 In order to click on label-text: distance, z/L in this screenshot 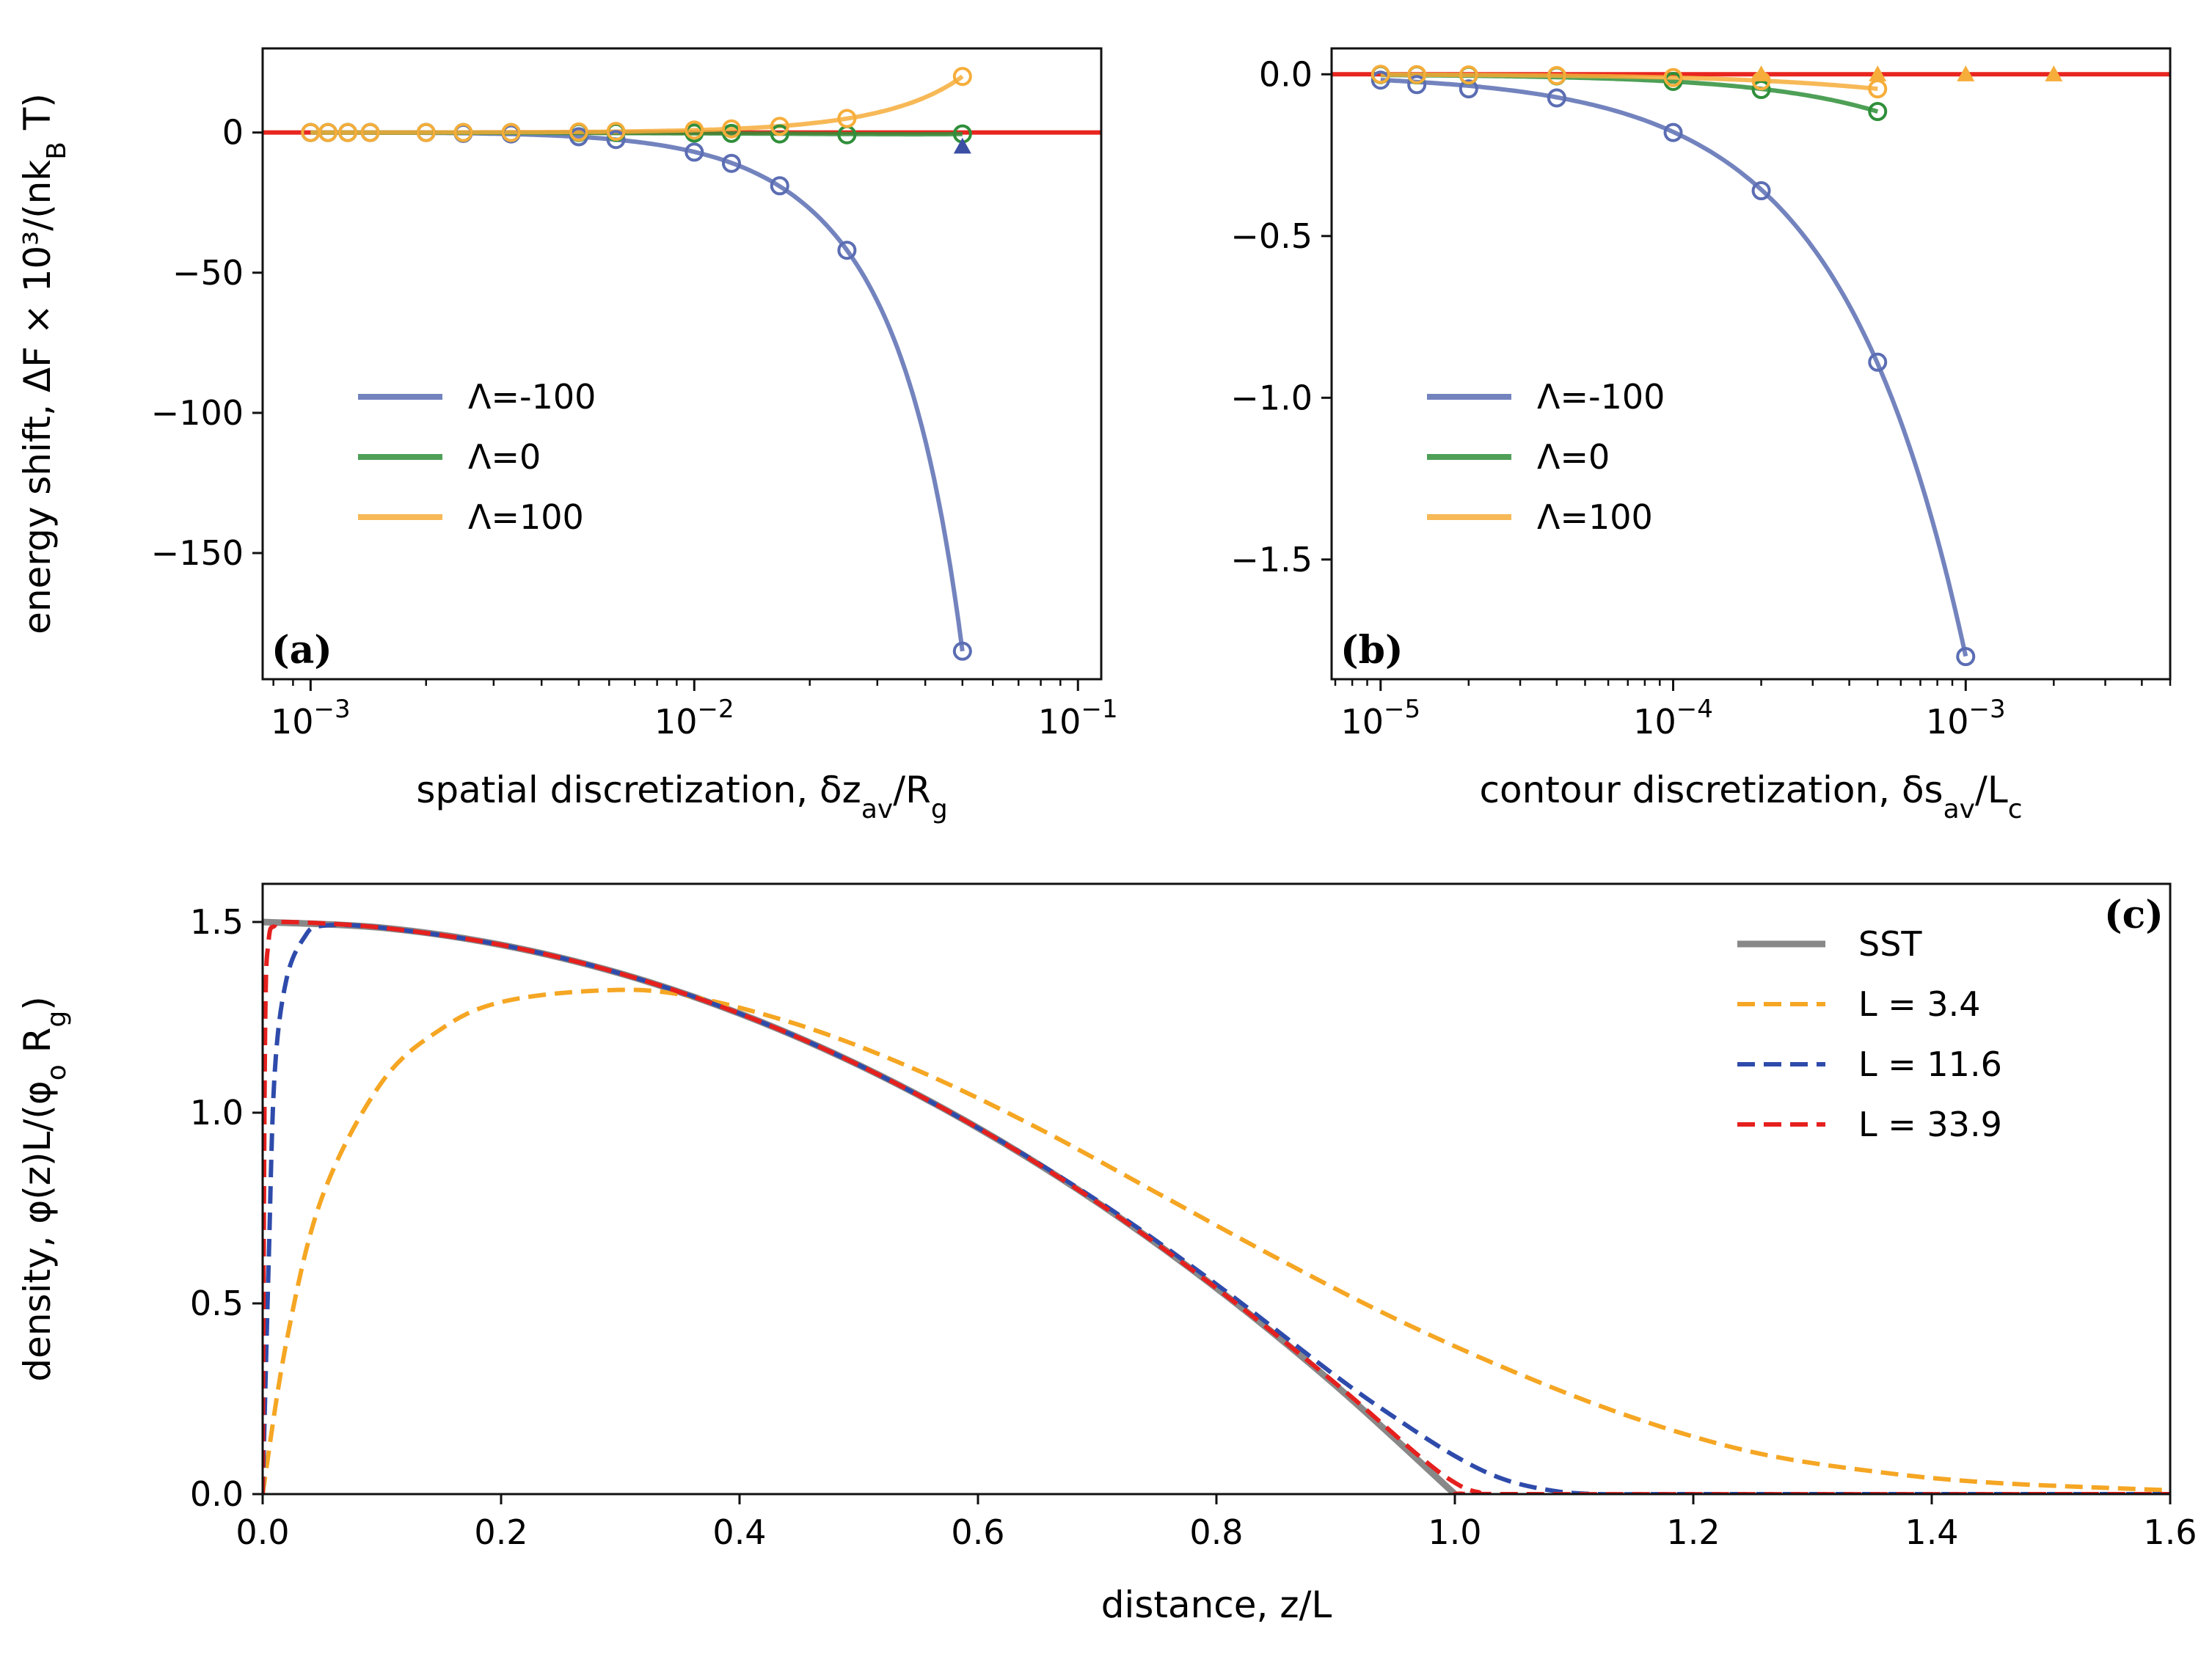, I will do `click(1216, 1605)`.